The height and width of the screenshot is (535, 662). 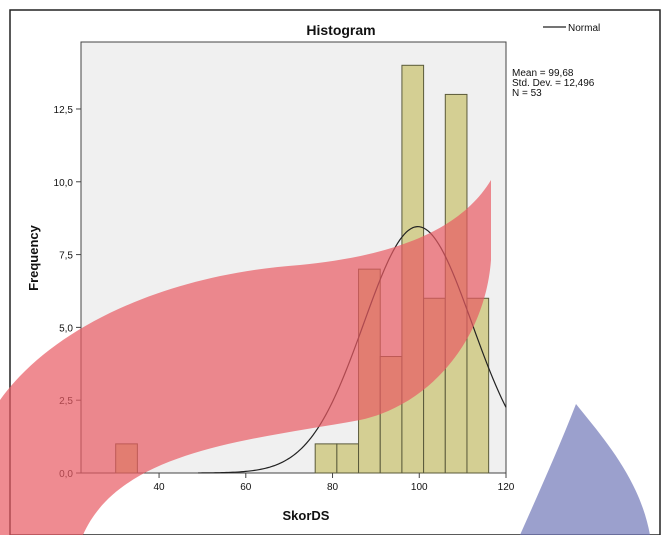 What do you see at coordinates (64, 110) in the screenshot?
I see `y-tick-label-6: 12,5` at bounding box center [64, 110].